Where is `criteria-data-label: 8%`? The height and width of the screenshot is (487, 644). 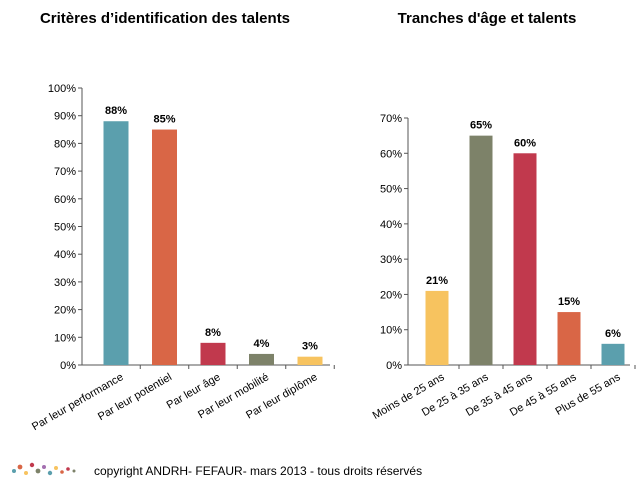
criteria-data-label: 8% is located at coordinates (213, 333).